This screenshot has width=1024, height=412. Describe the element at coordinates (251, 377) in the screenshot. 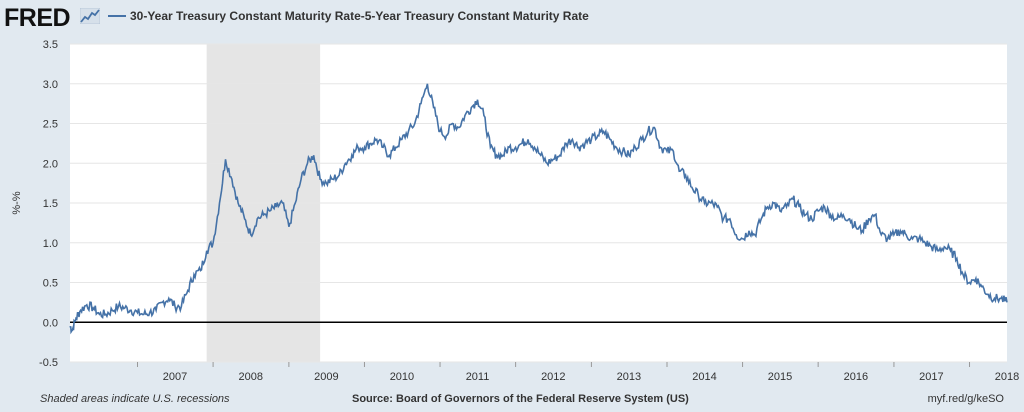

I see `x-tick-label: 2008` at that location.